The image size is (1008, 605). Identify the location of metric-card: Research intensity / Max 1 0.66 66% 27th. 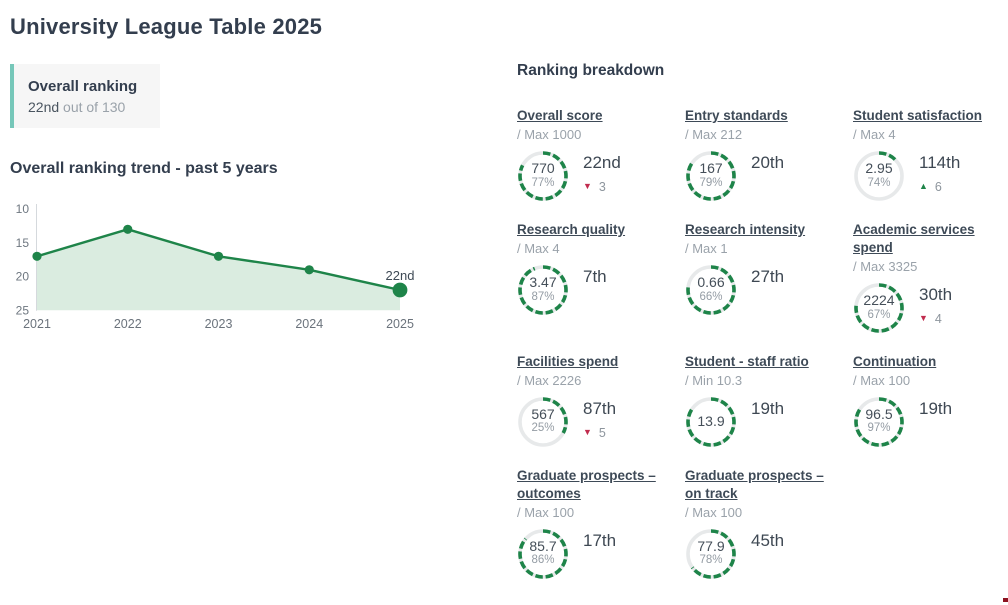
(764, 277).